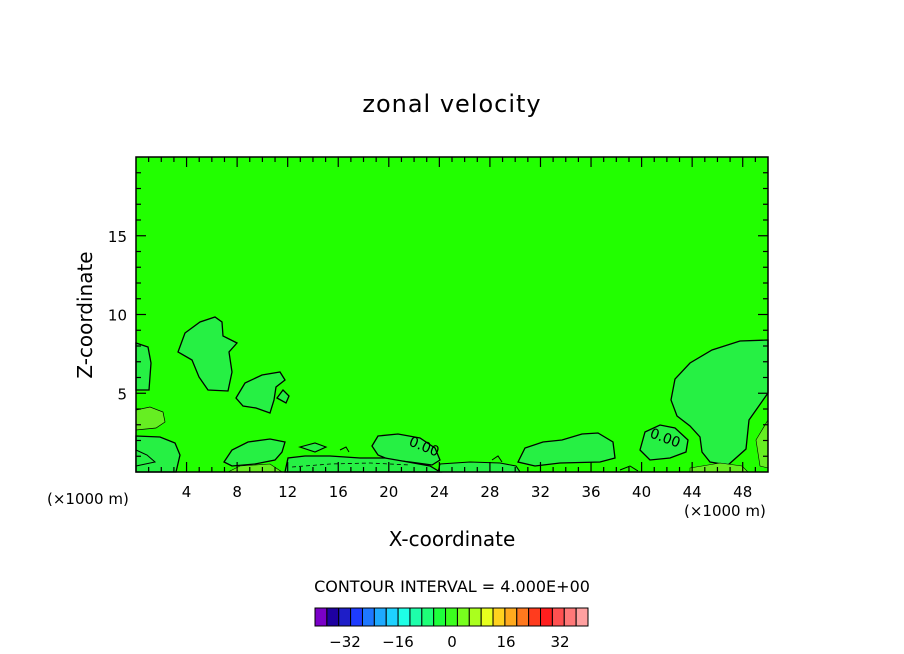  Describe the element at coordinates (559, 642) in the screenshot. I see `colorbar-tick-label: 32` at that location.